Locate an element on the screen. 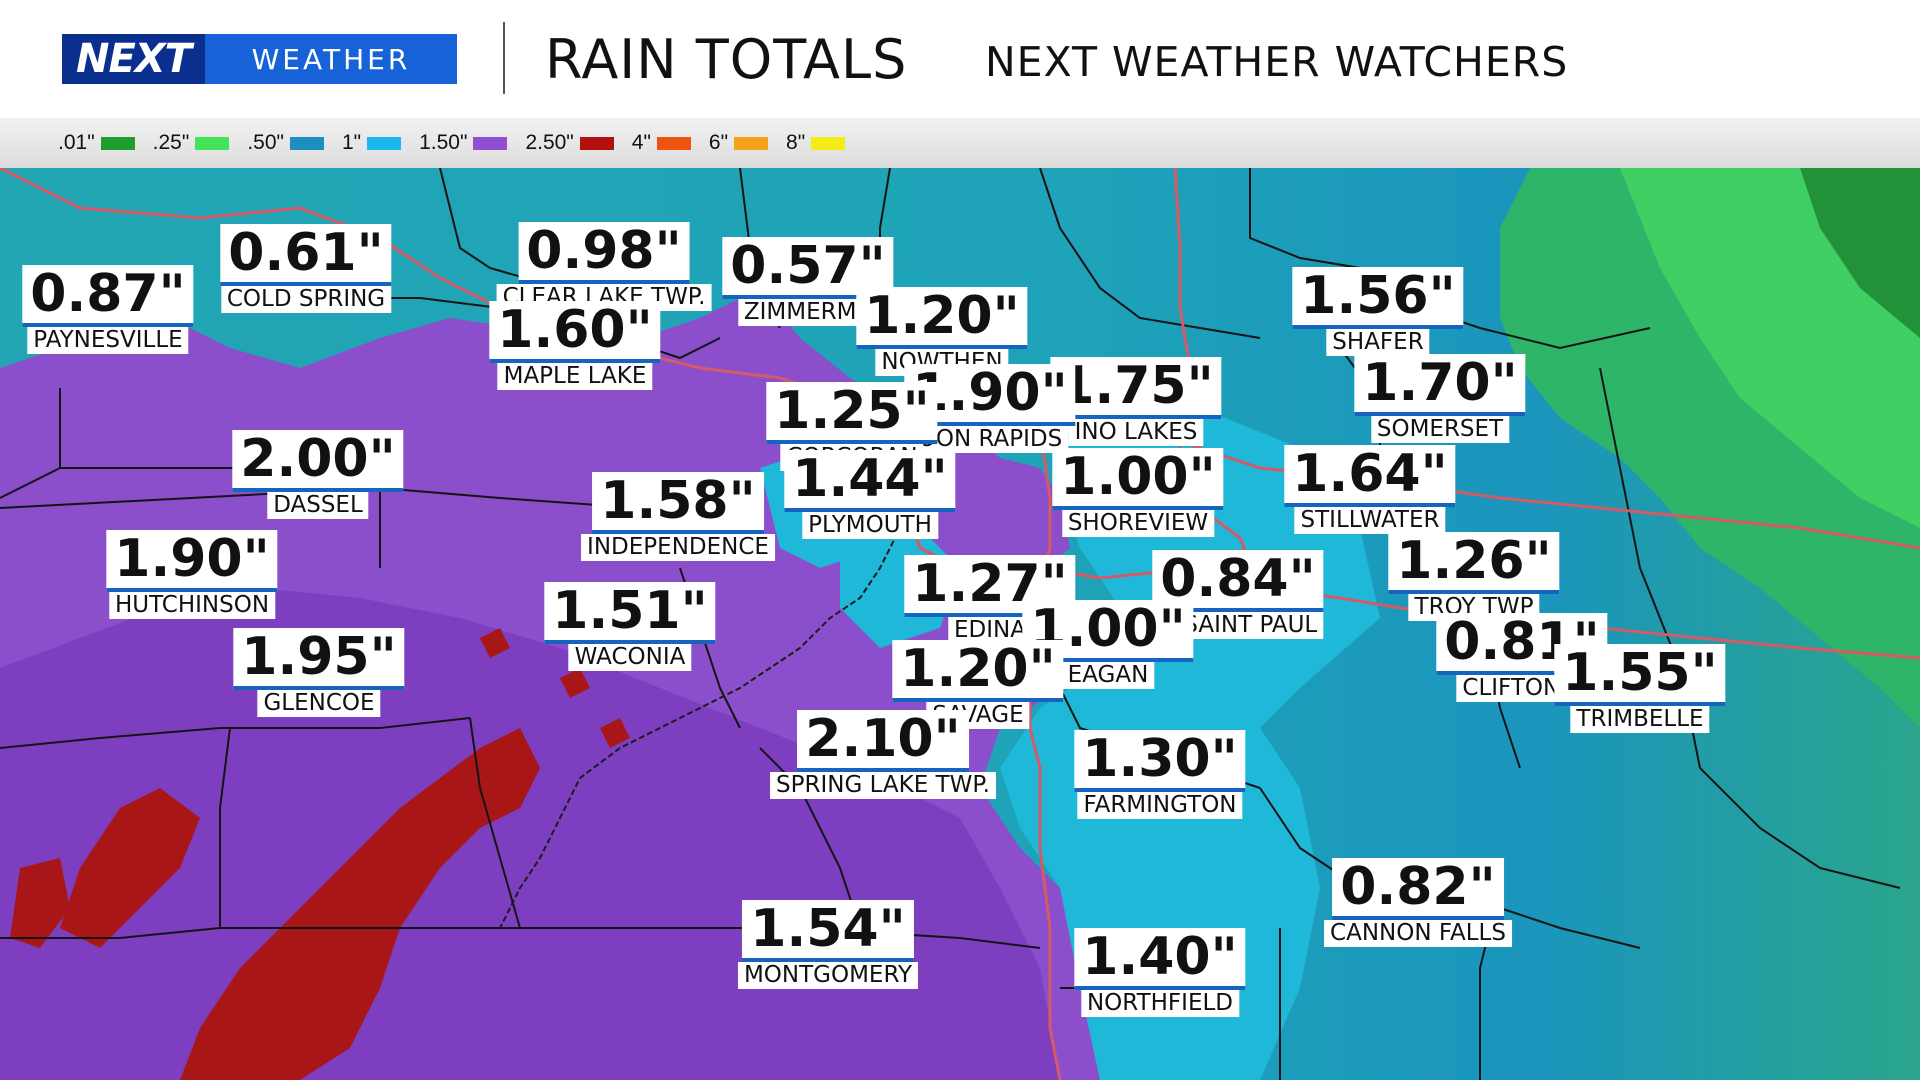 This screenshot has height=1080, width=1920. rain-amount: 1.00" is located at coordinates (1108, 631).